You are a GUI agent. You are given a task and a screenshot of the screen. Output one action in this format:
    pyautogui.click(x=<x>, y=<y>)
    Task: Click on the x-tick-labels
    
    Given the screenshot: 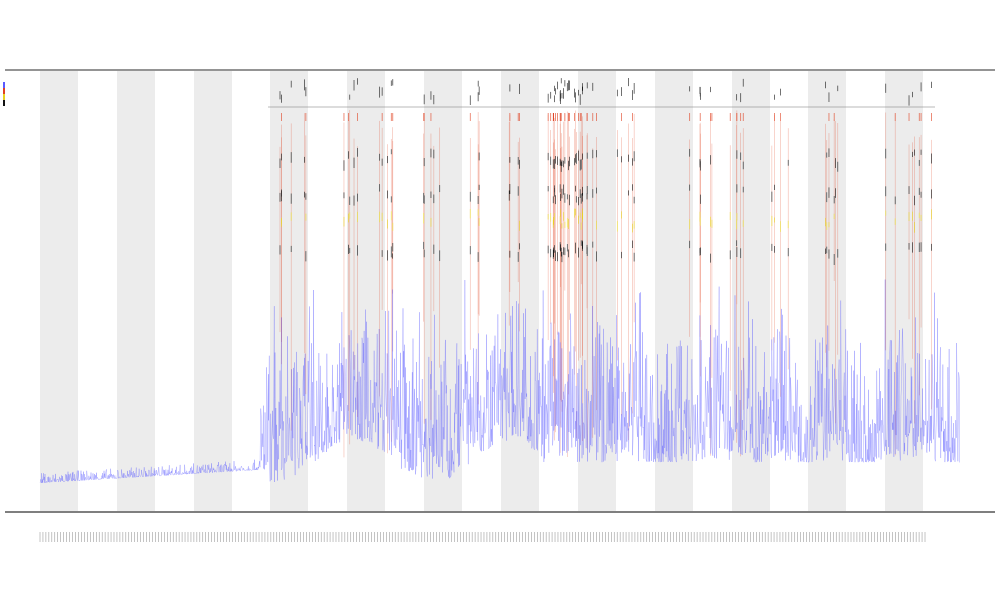 What is the action you would take?
    pyautogui.click(x=482, y=537)
    